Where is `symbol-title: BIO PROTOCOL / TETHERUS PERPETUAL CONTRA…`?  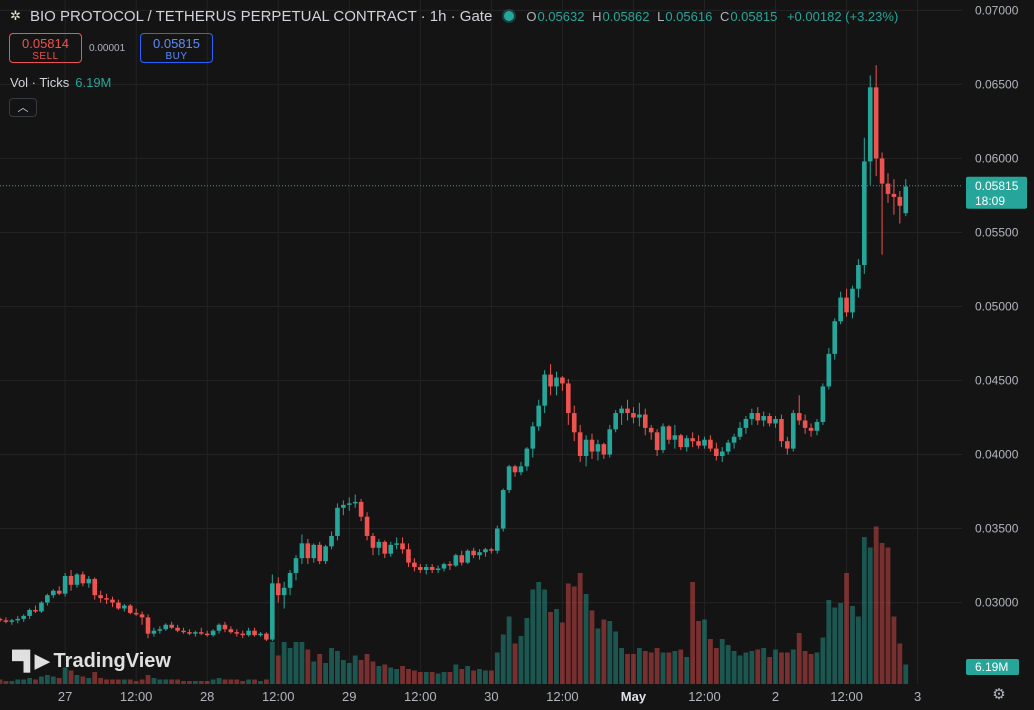
symbol-title: BIO PROTOCOL / TETHERUS PERPETUAL CONTRA… is located at coordinates (261, 16).